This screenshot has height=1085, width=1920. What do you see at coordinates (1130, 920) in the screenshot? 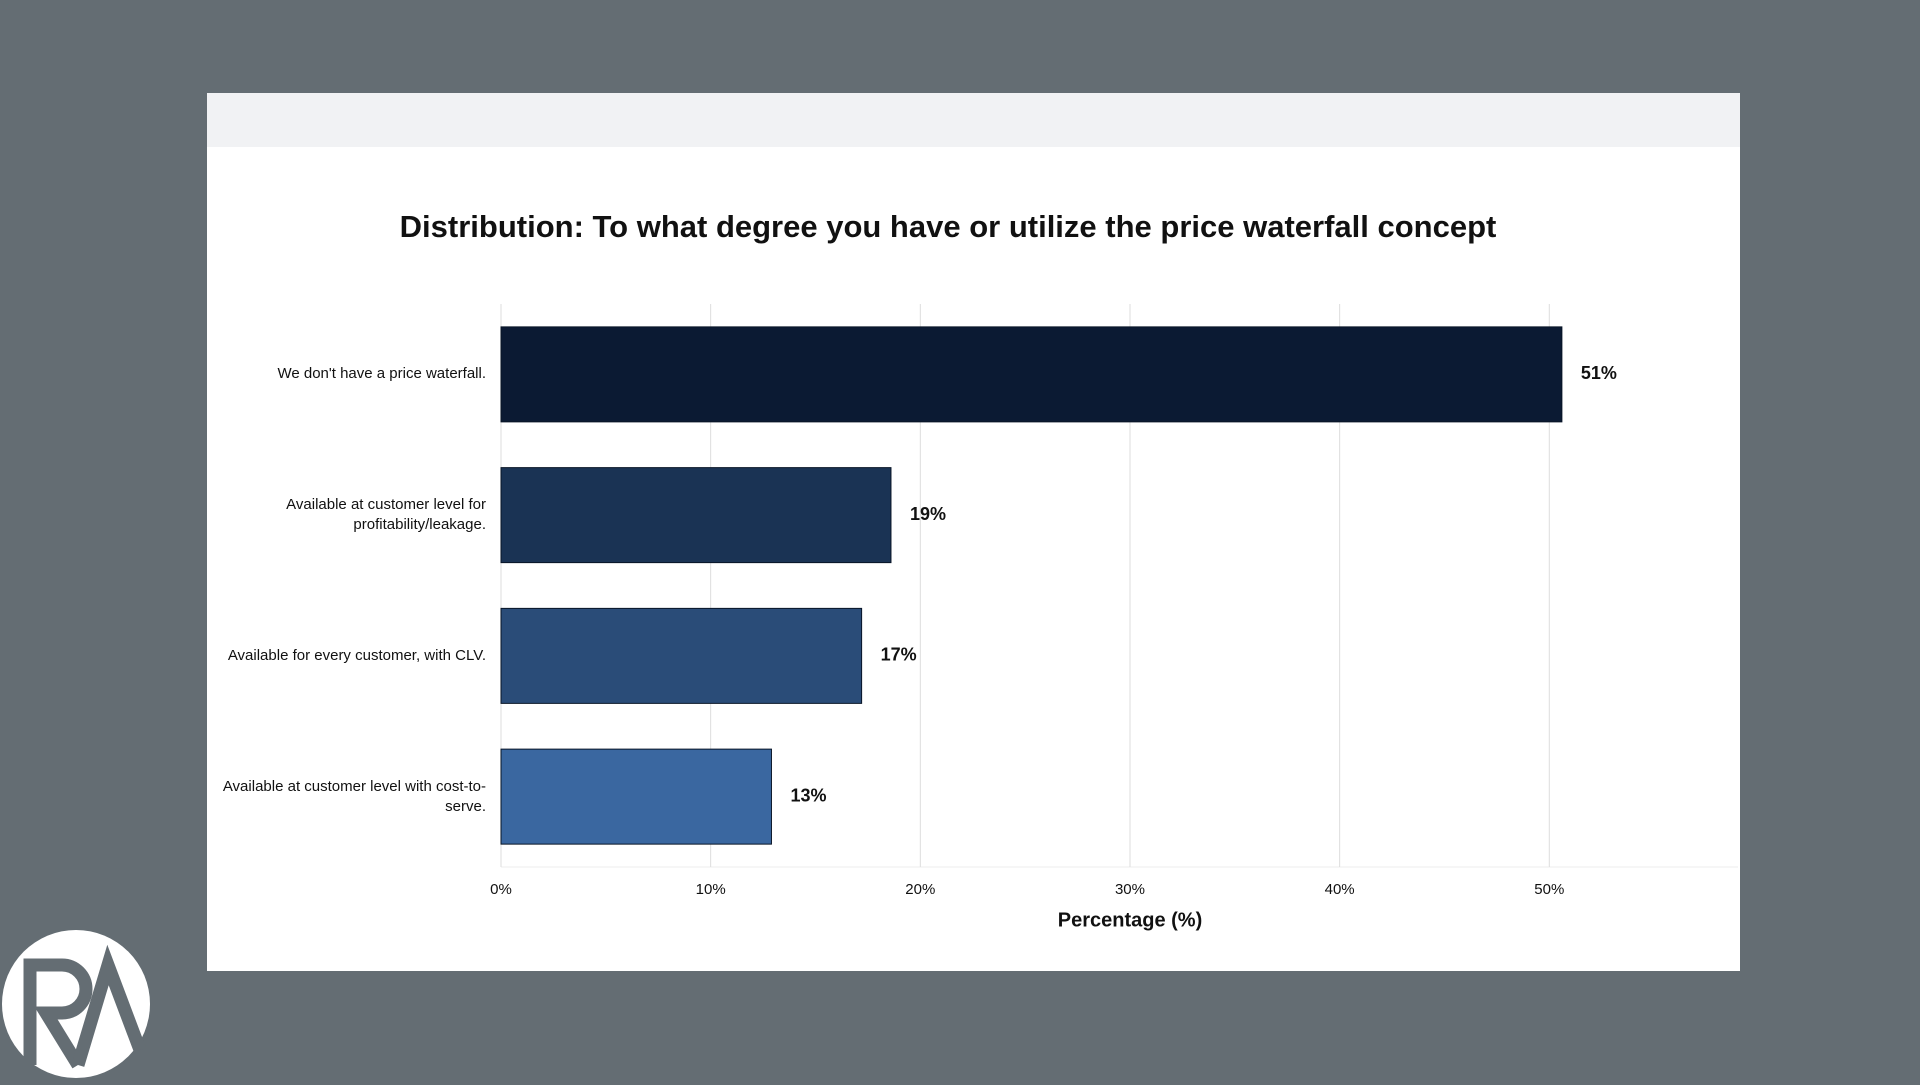
I see `x-axis-label: Percentage (%)` at bounding box center [1130, 920].